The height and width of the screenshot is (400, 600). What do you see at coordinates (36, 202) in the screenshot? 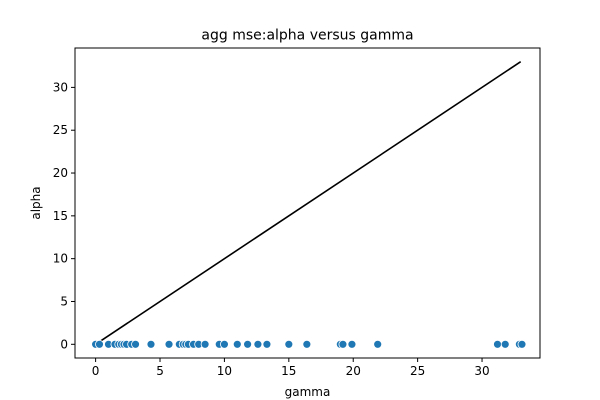
I see `y-axis-label: alpha` at bounding box center [36, 202].